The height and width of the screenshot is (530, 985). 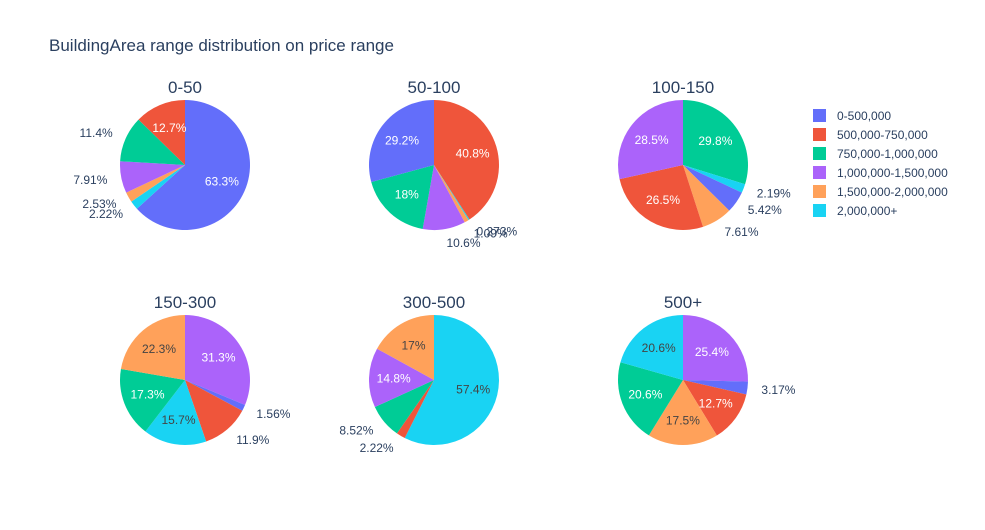 I want to click on slice-label: 1.56%, so click(x=273, y=414).